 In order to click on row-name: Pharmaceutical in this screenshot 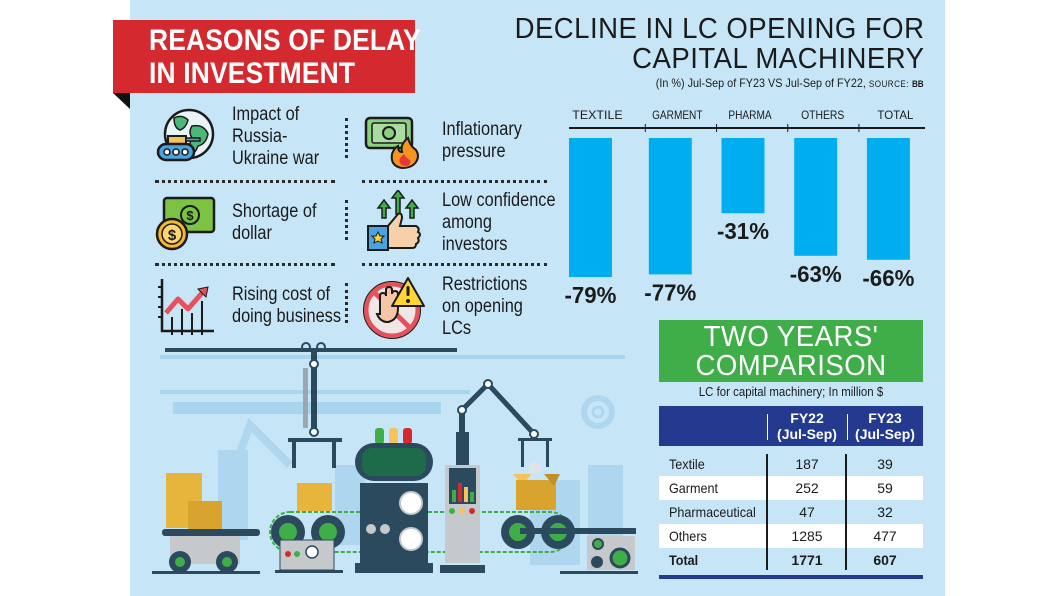, I will do `click(712, 512)`.